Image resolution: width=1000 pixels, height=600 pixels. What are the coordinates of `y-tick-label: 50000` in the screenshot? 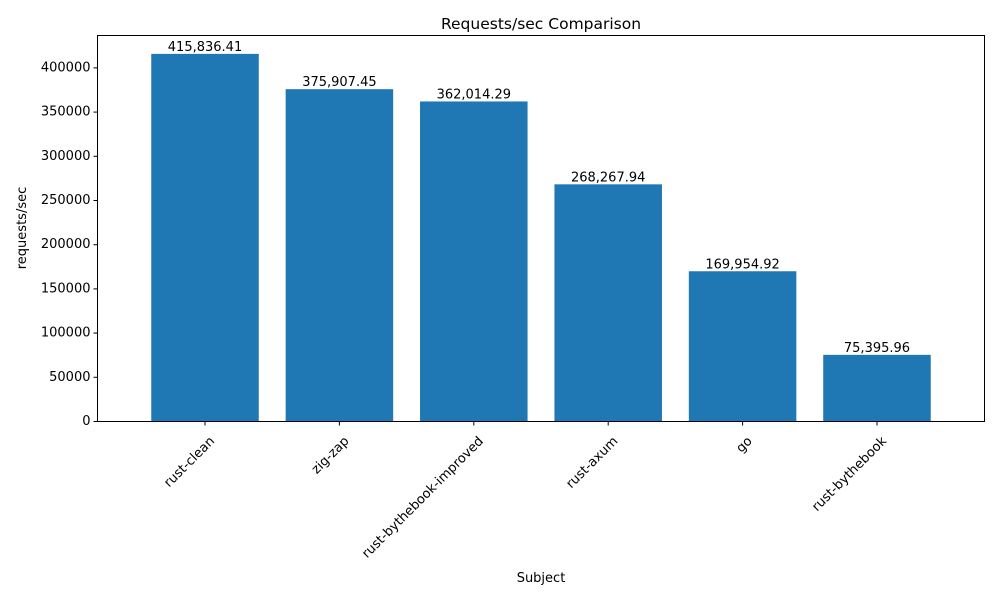 It's located at (69, 377).